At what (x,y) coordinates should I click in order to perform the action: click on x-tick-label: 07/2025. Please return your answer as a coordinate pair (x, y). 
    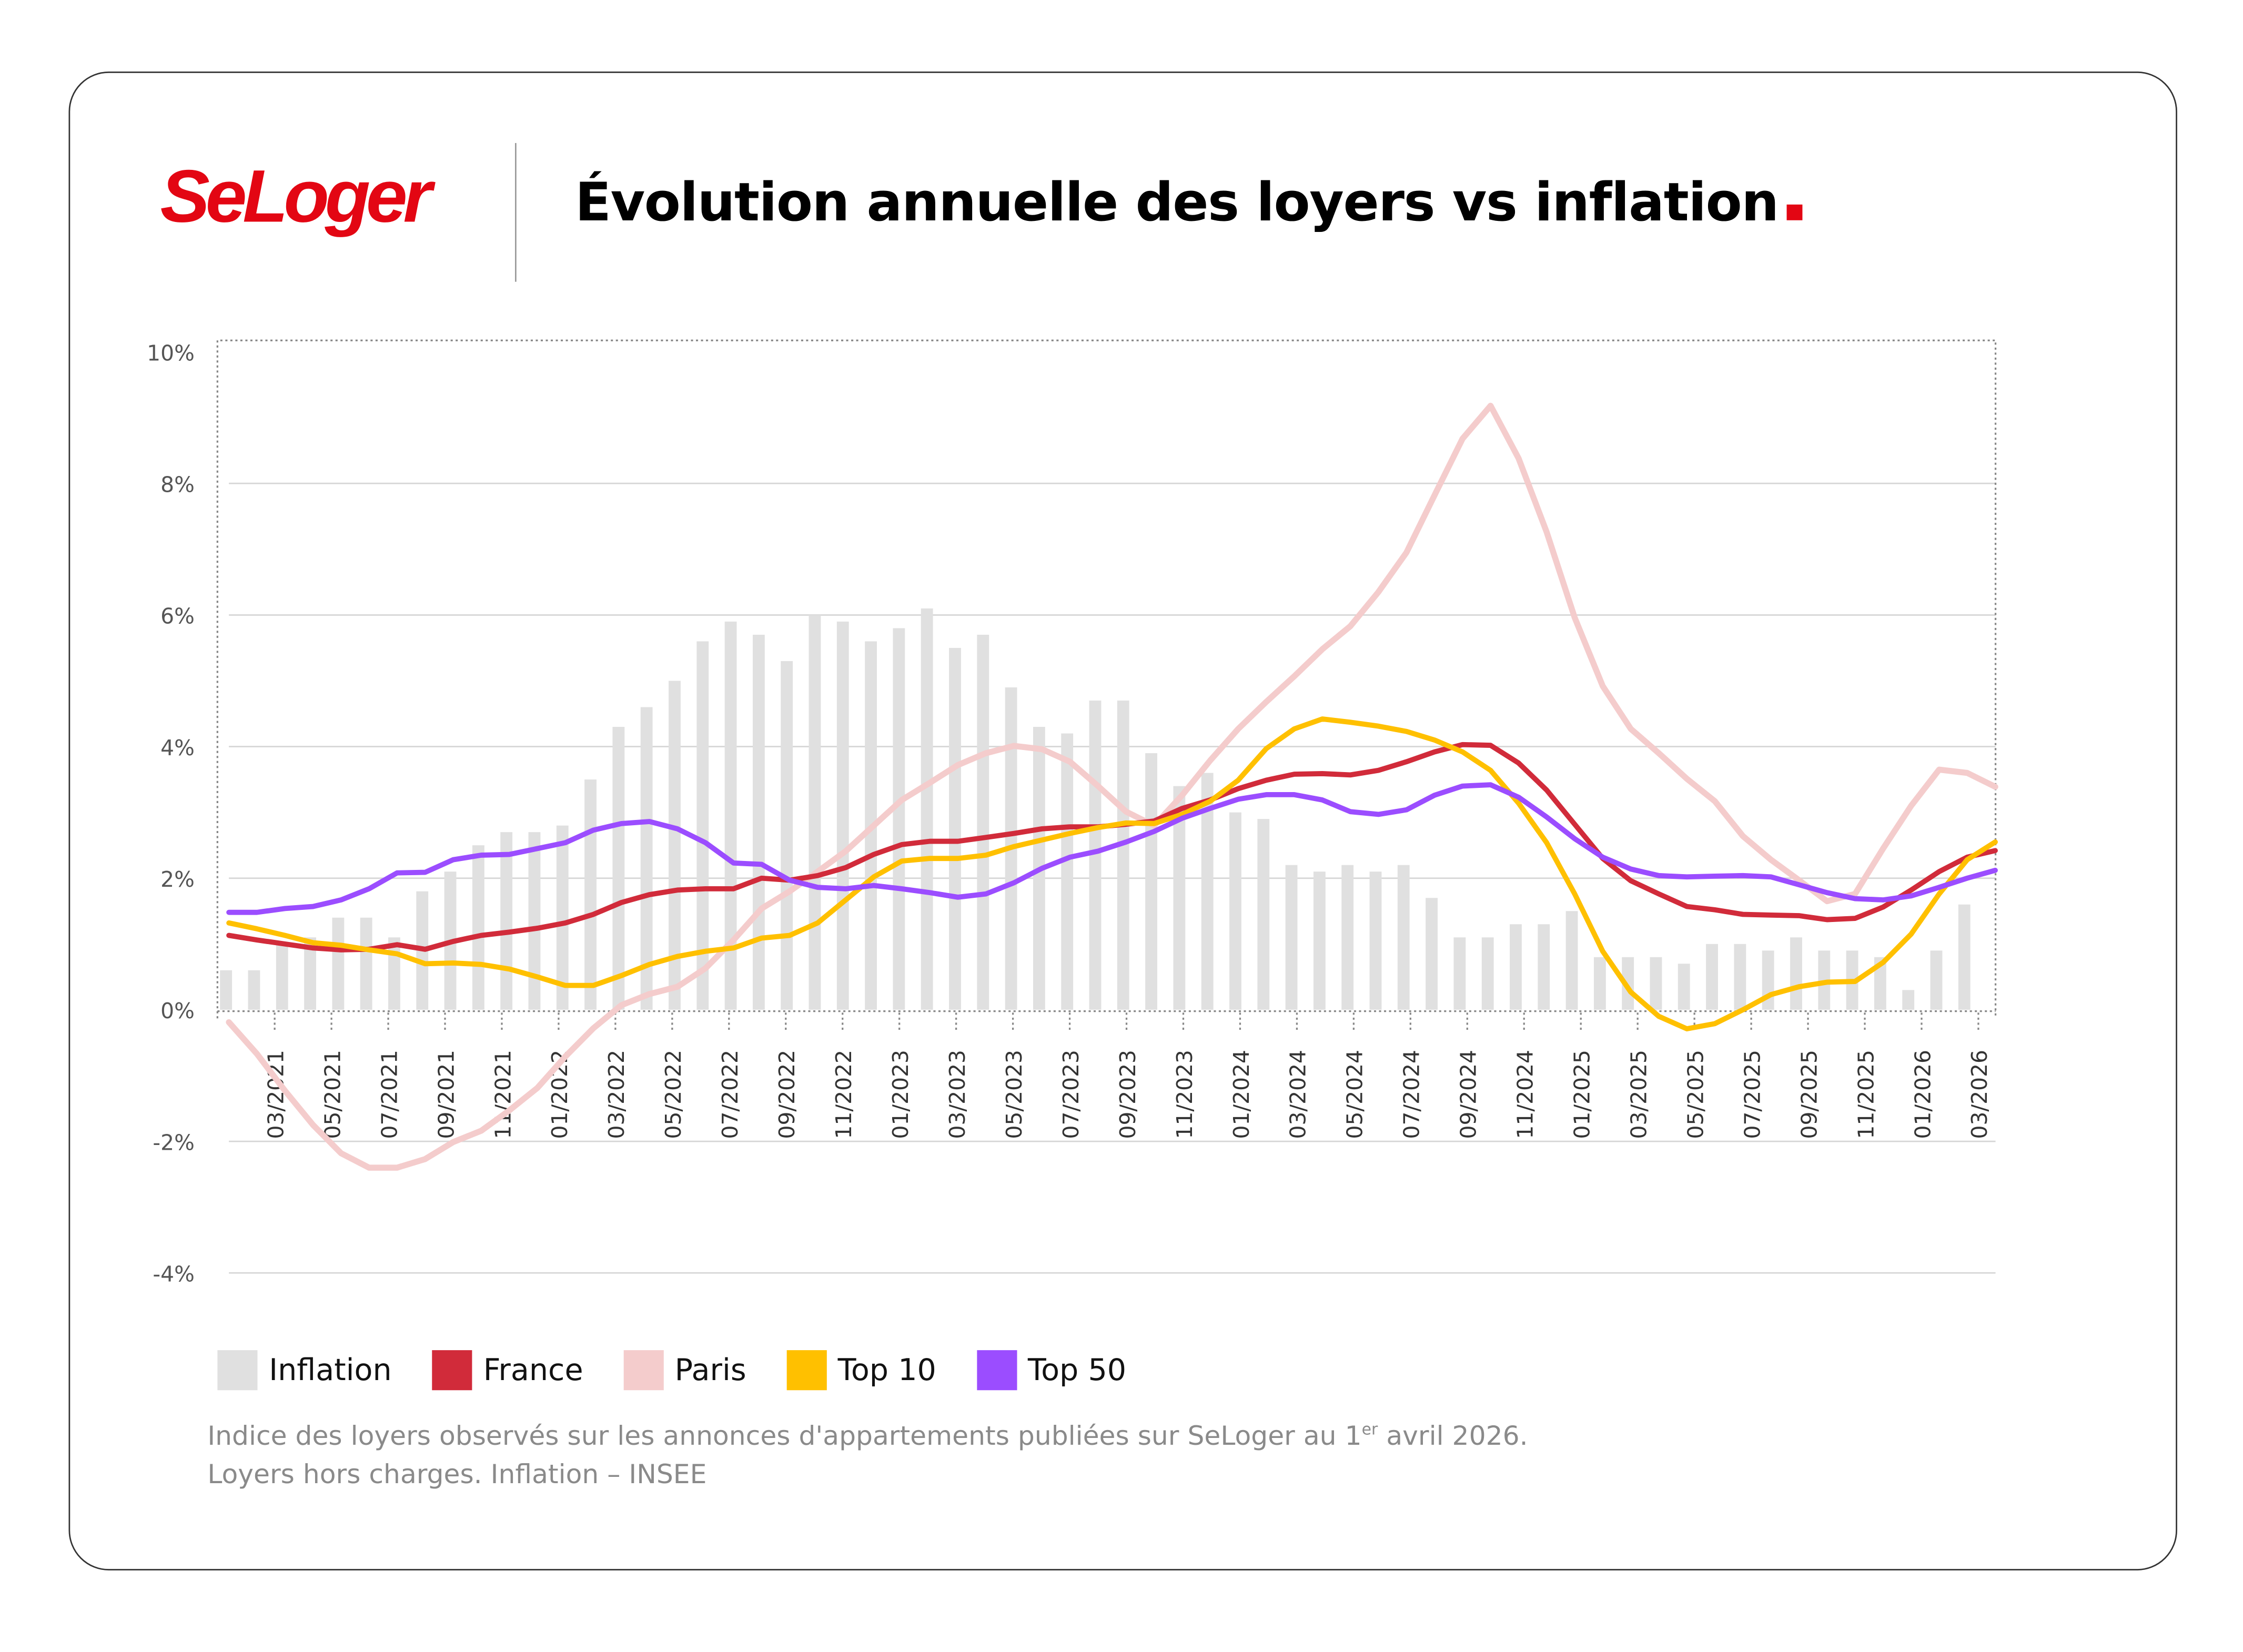
    Looking at the image, I should click on (1753, 1094).